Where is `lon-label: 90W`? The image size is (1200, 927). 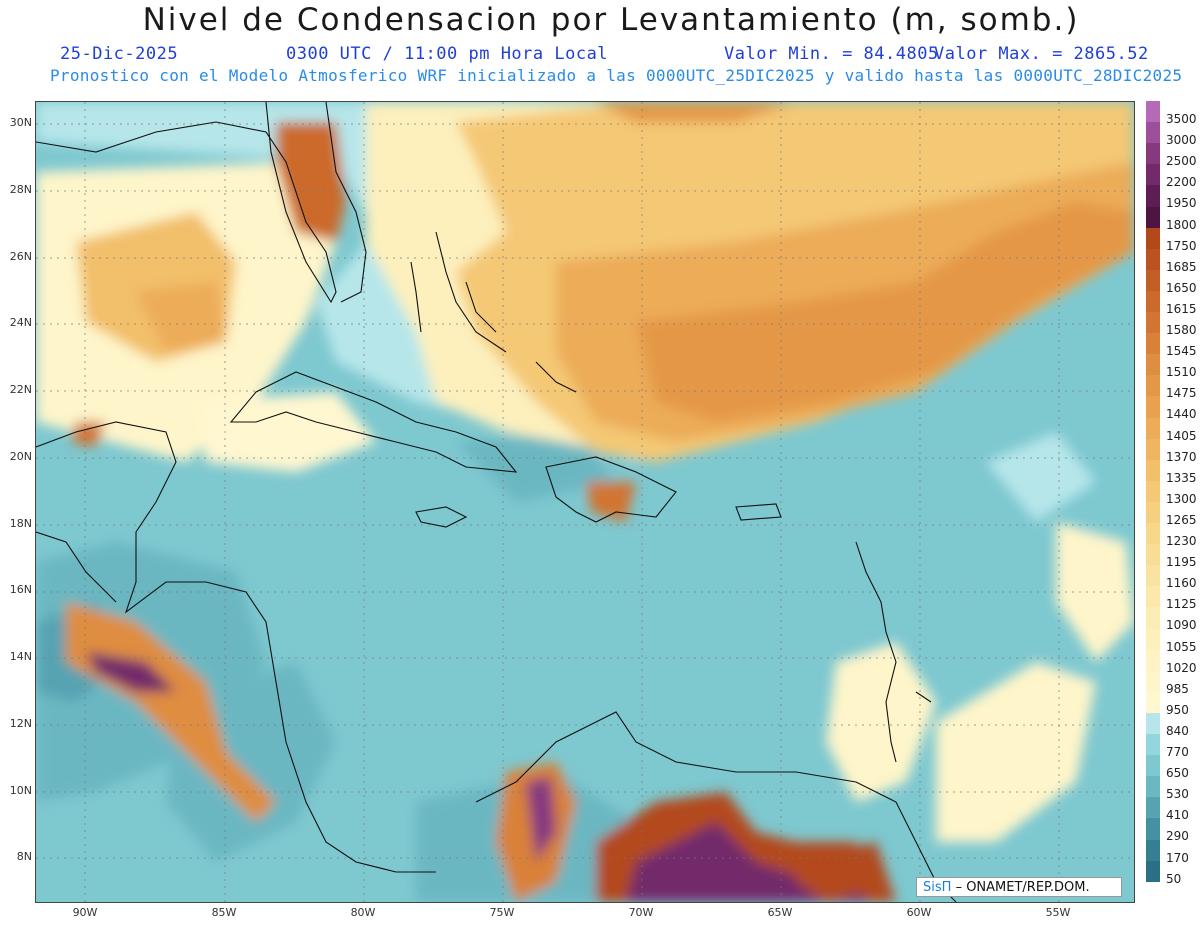
lon-label: 90W is located at coordinates (85, 912).